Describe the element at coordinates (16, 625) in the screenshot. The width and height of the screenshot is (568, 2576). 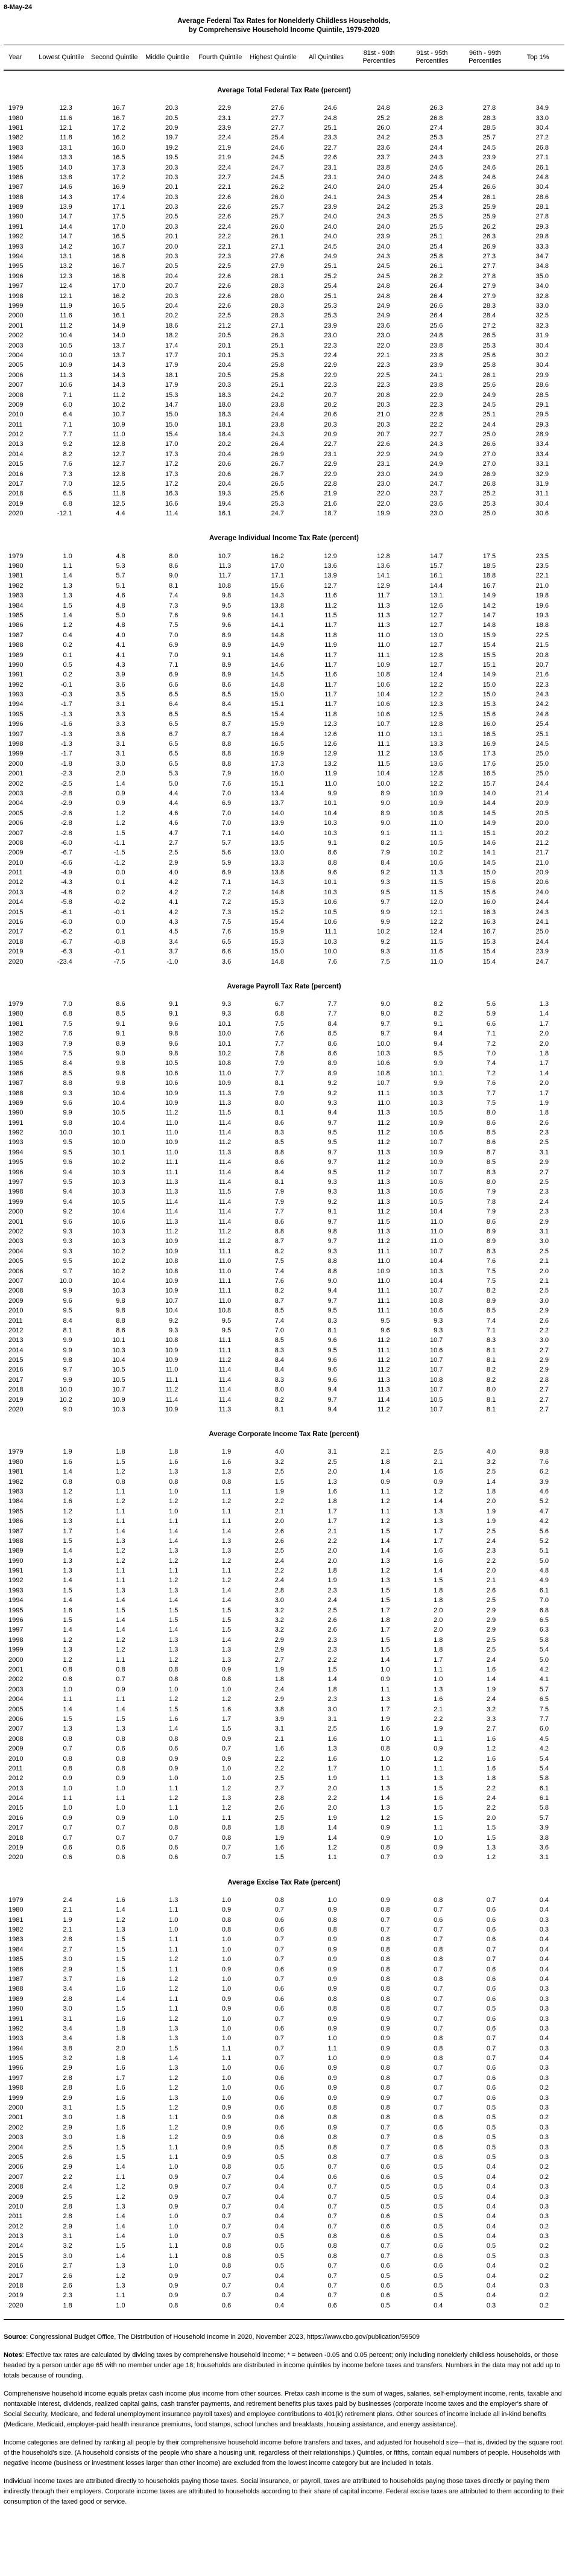
I see `year-cell: 1986` at that location.